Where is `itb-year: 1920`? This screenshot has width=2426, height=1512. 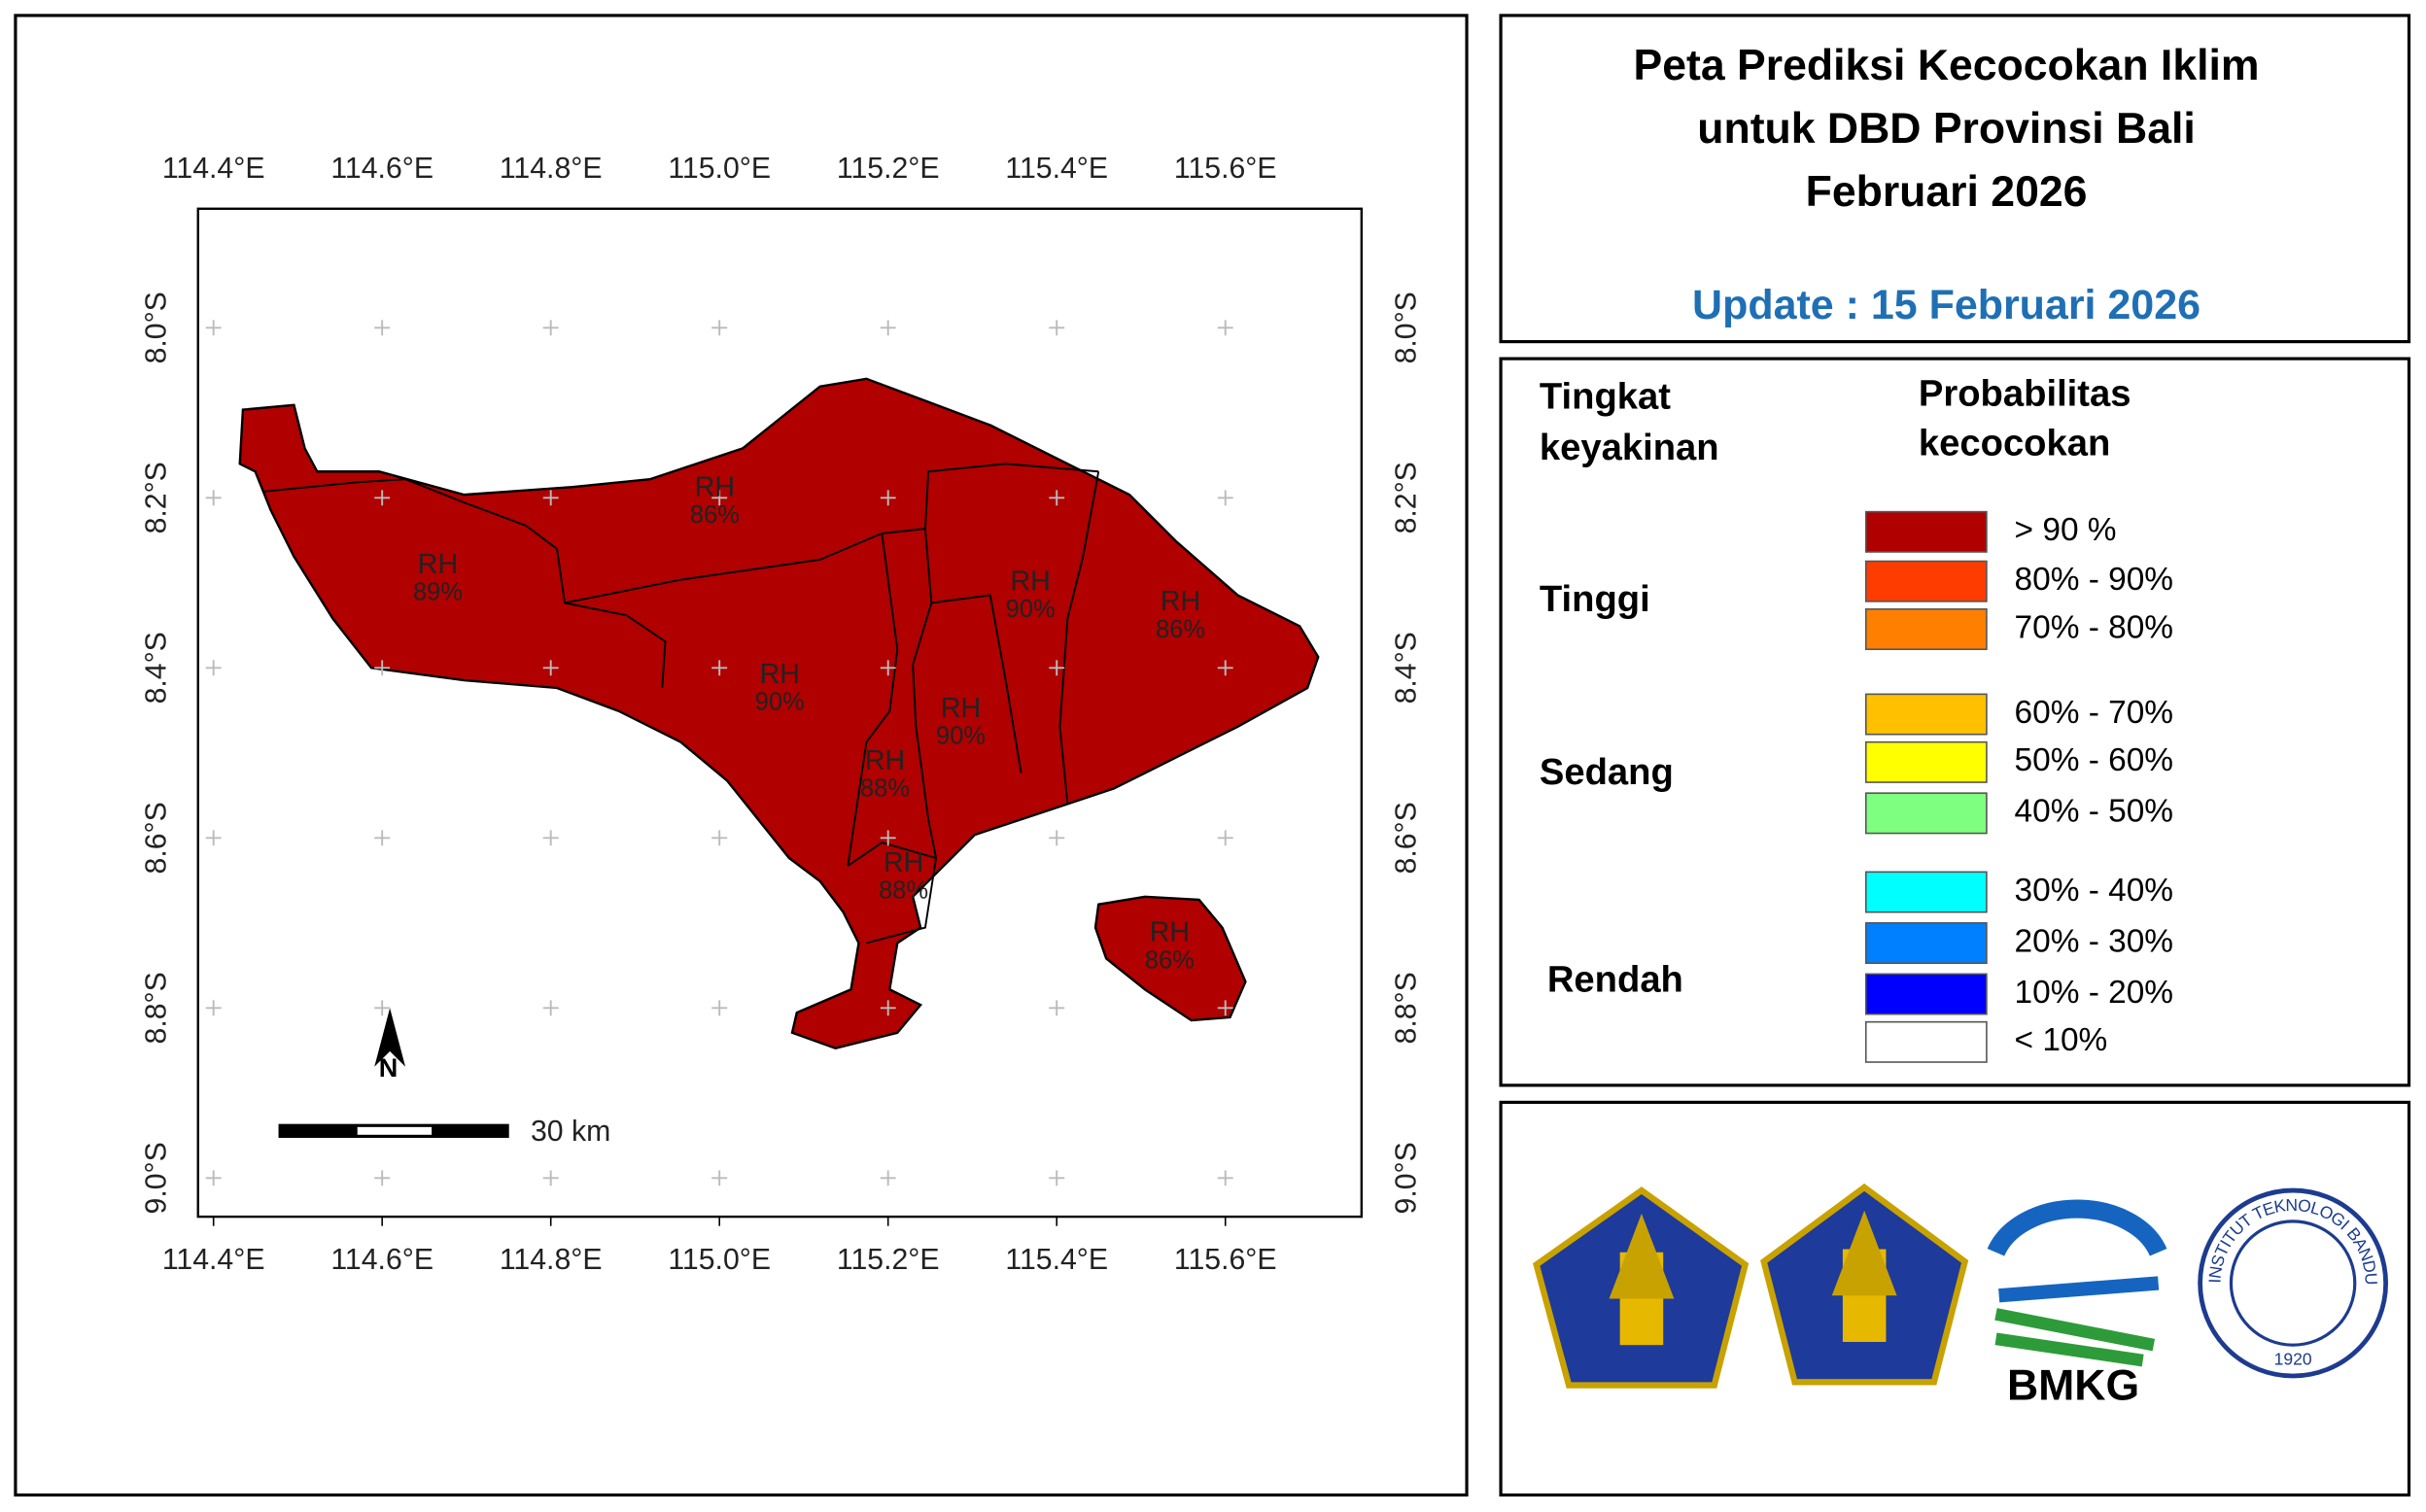
itb-year: 1920 is located at coordinates (2293, 1359).